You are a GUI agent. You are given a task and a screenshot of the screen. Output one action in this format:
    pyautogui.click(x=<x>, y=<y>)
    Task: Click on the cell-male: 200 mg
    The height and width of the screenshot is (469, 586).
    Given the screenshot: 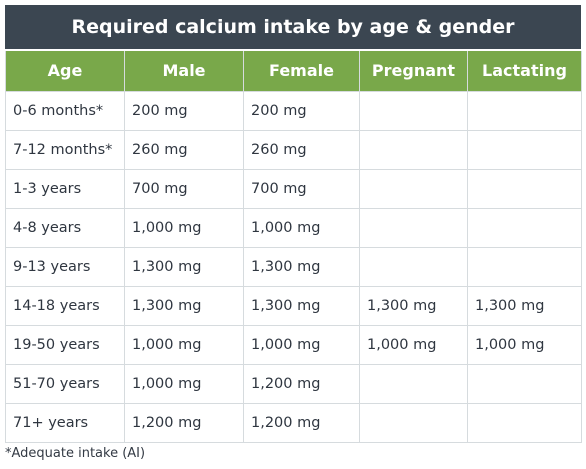 What is the action you would take?
    pyautogui.click(x=184, y=110)
    